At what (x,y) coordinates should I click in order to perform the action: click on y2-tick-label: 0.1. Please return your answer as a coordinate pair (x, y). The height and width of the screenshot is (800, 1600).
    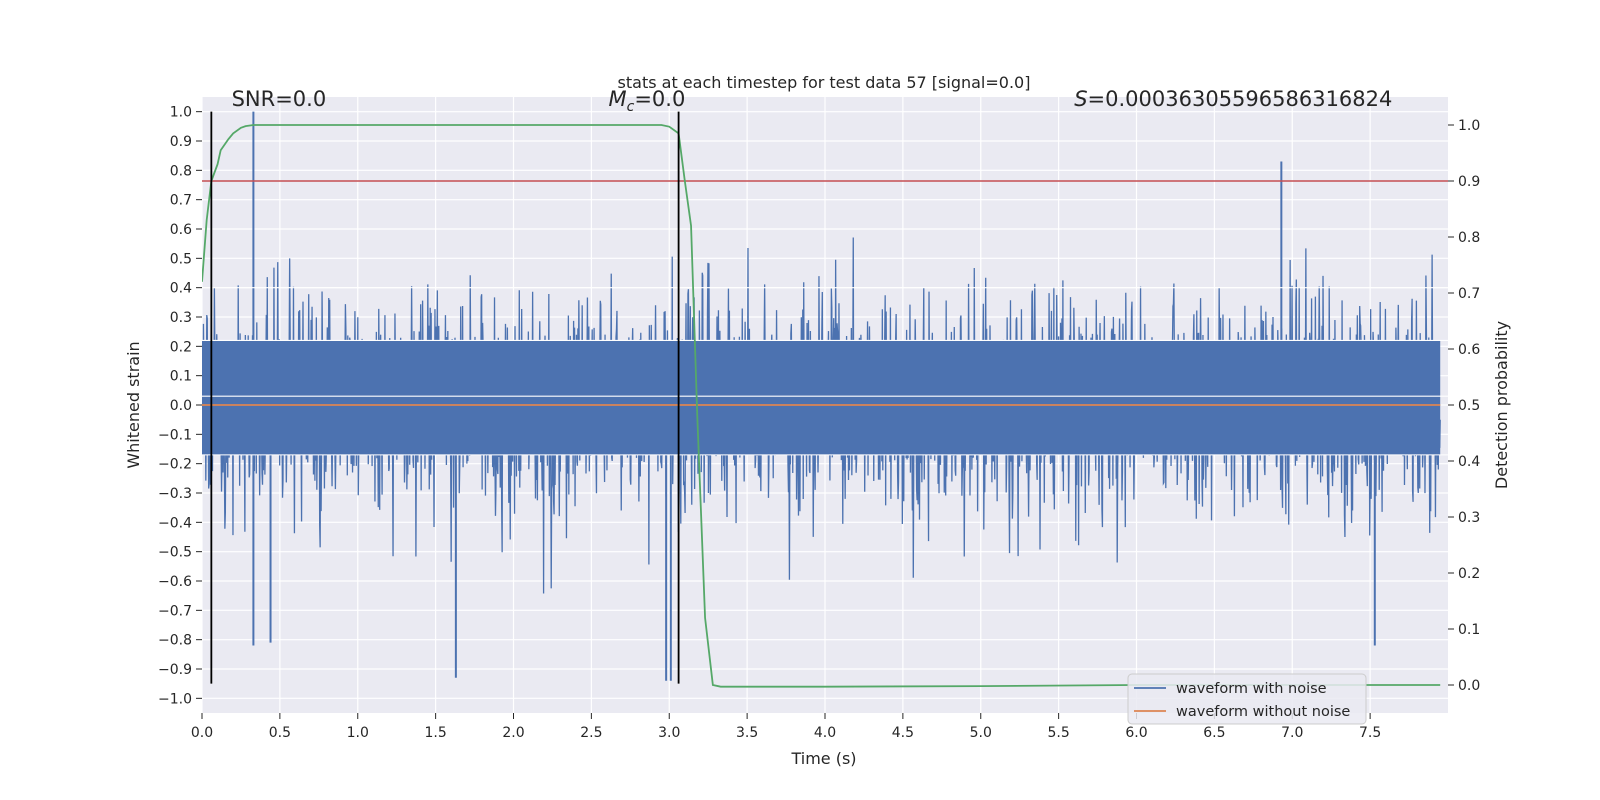
    Looking at the image, I should click on (1469, 630).